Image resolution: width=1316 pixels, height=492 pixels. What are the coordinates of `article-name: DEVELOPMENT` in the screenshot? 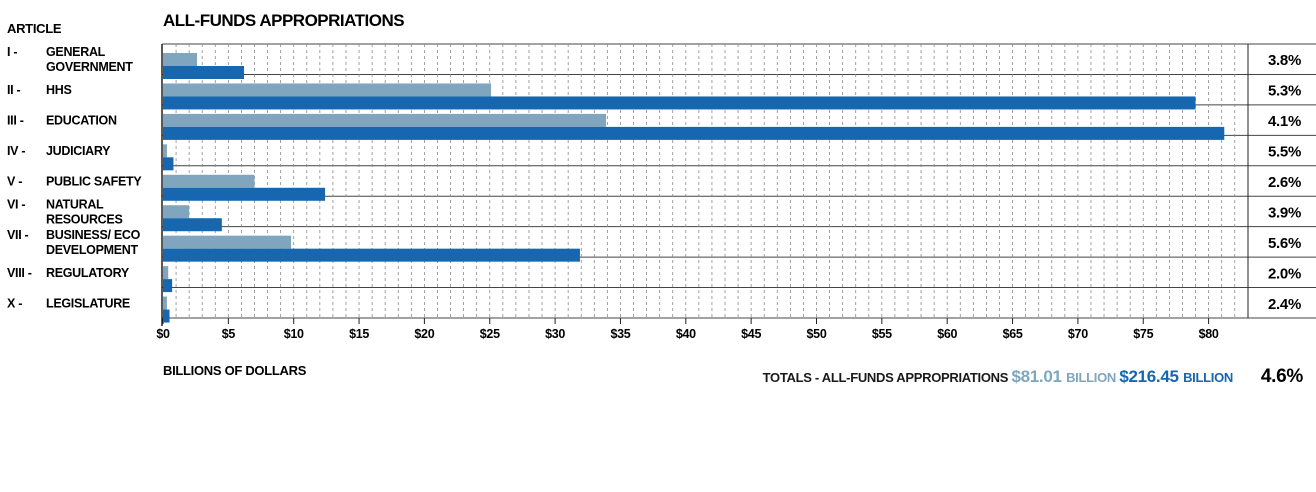 It's located at (92, 250).